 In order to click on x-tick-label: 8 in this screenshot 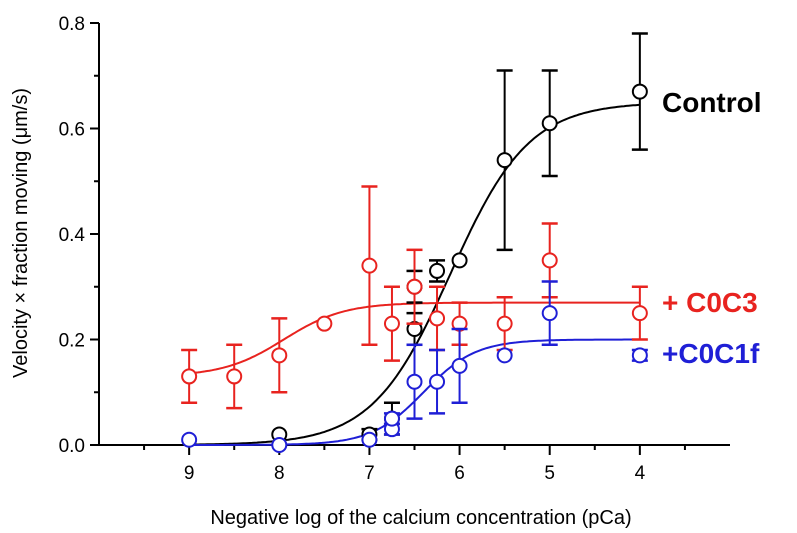, I will do `click(279, 473)`.